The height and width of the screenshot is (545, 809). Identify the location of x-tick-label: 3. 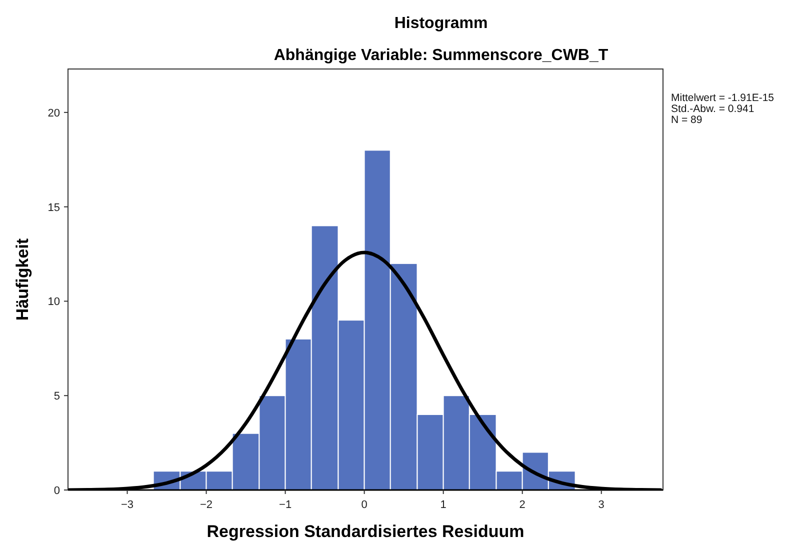
(601, 505).